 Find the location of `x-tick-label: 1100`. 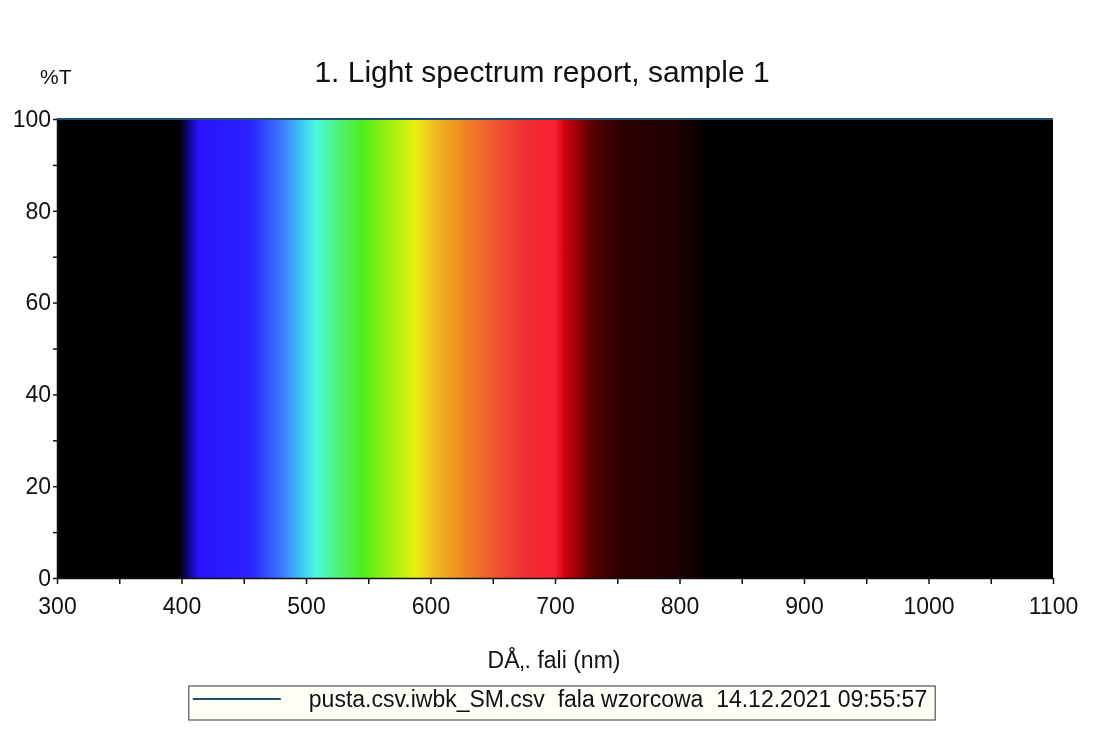

x-tick-label: 1100 is located at coordinates (1053, 606).